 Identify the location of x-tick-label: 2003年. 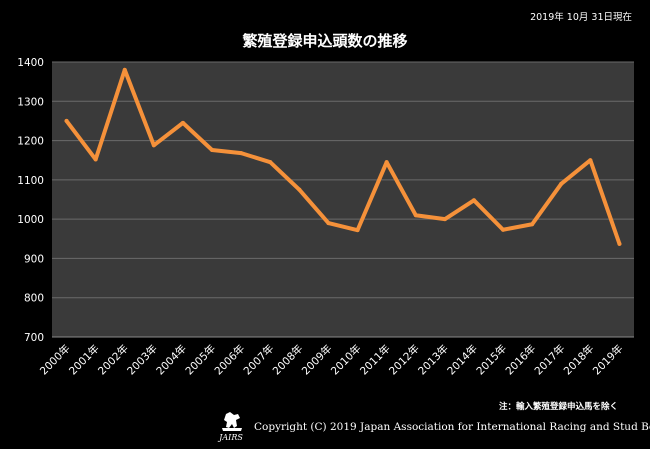
(142, 360).